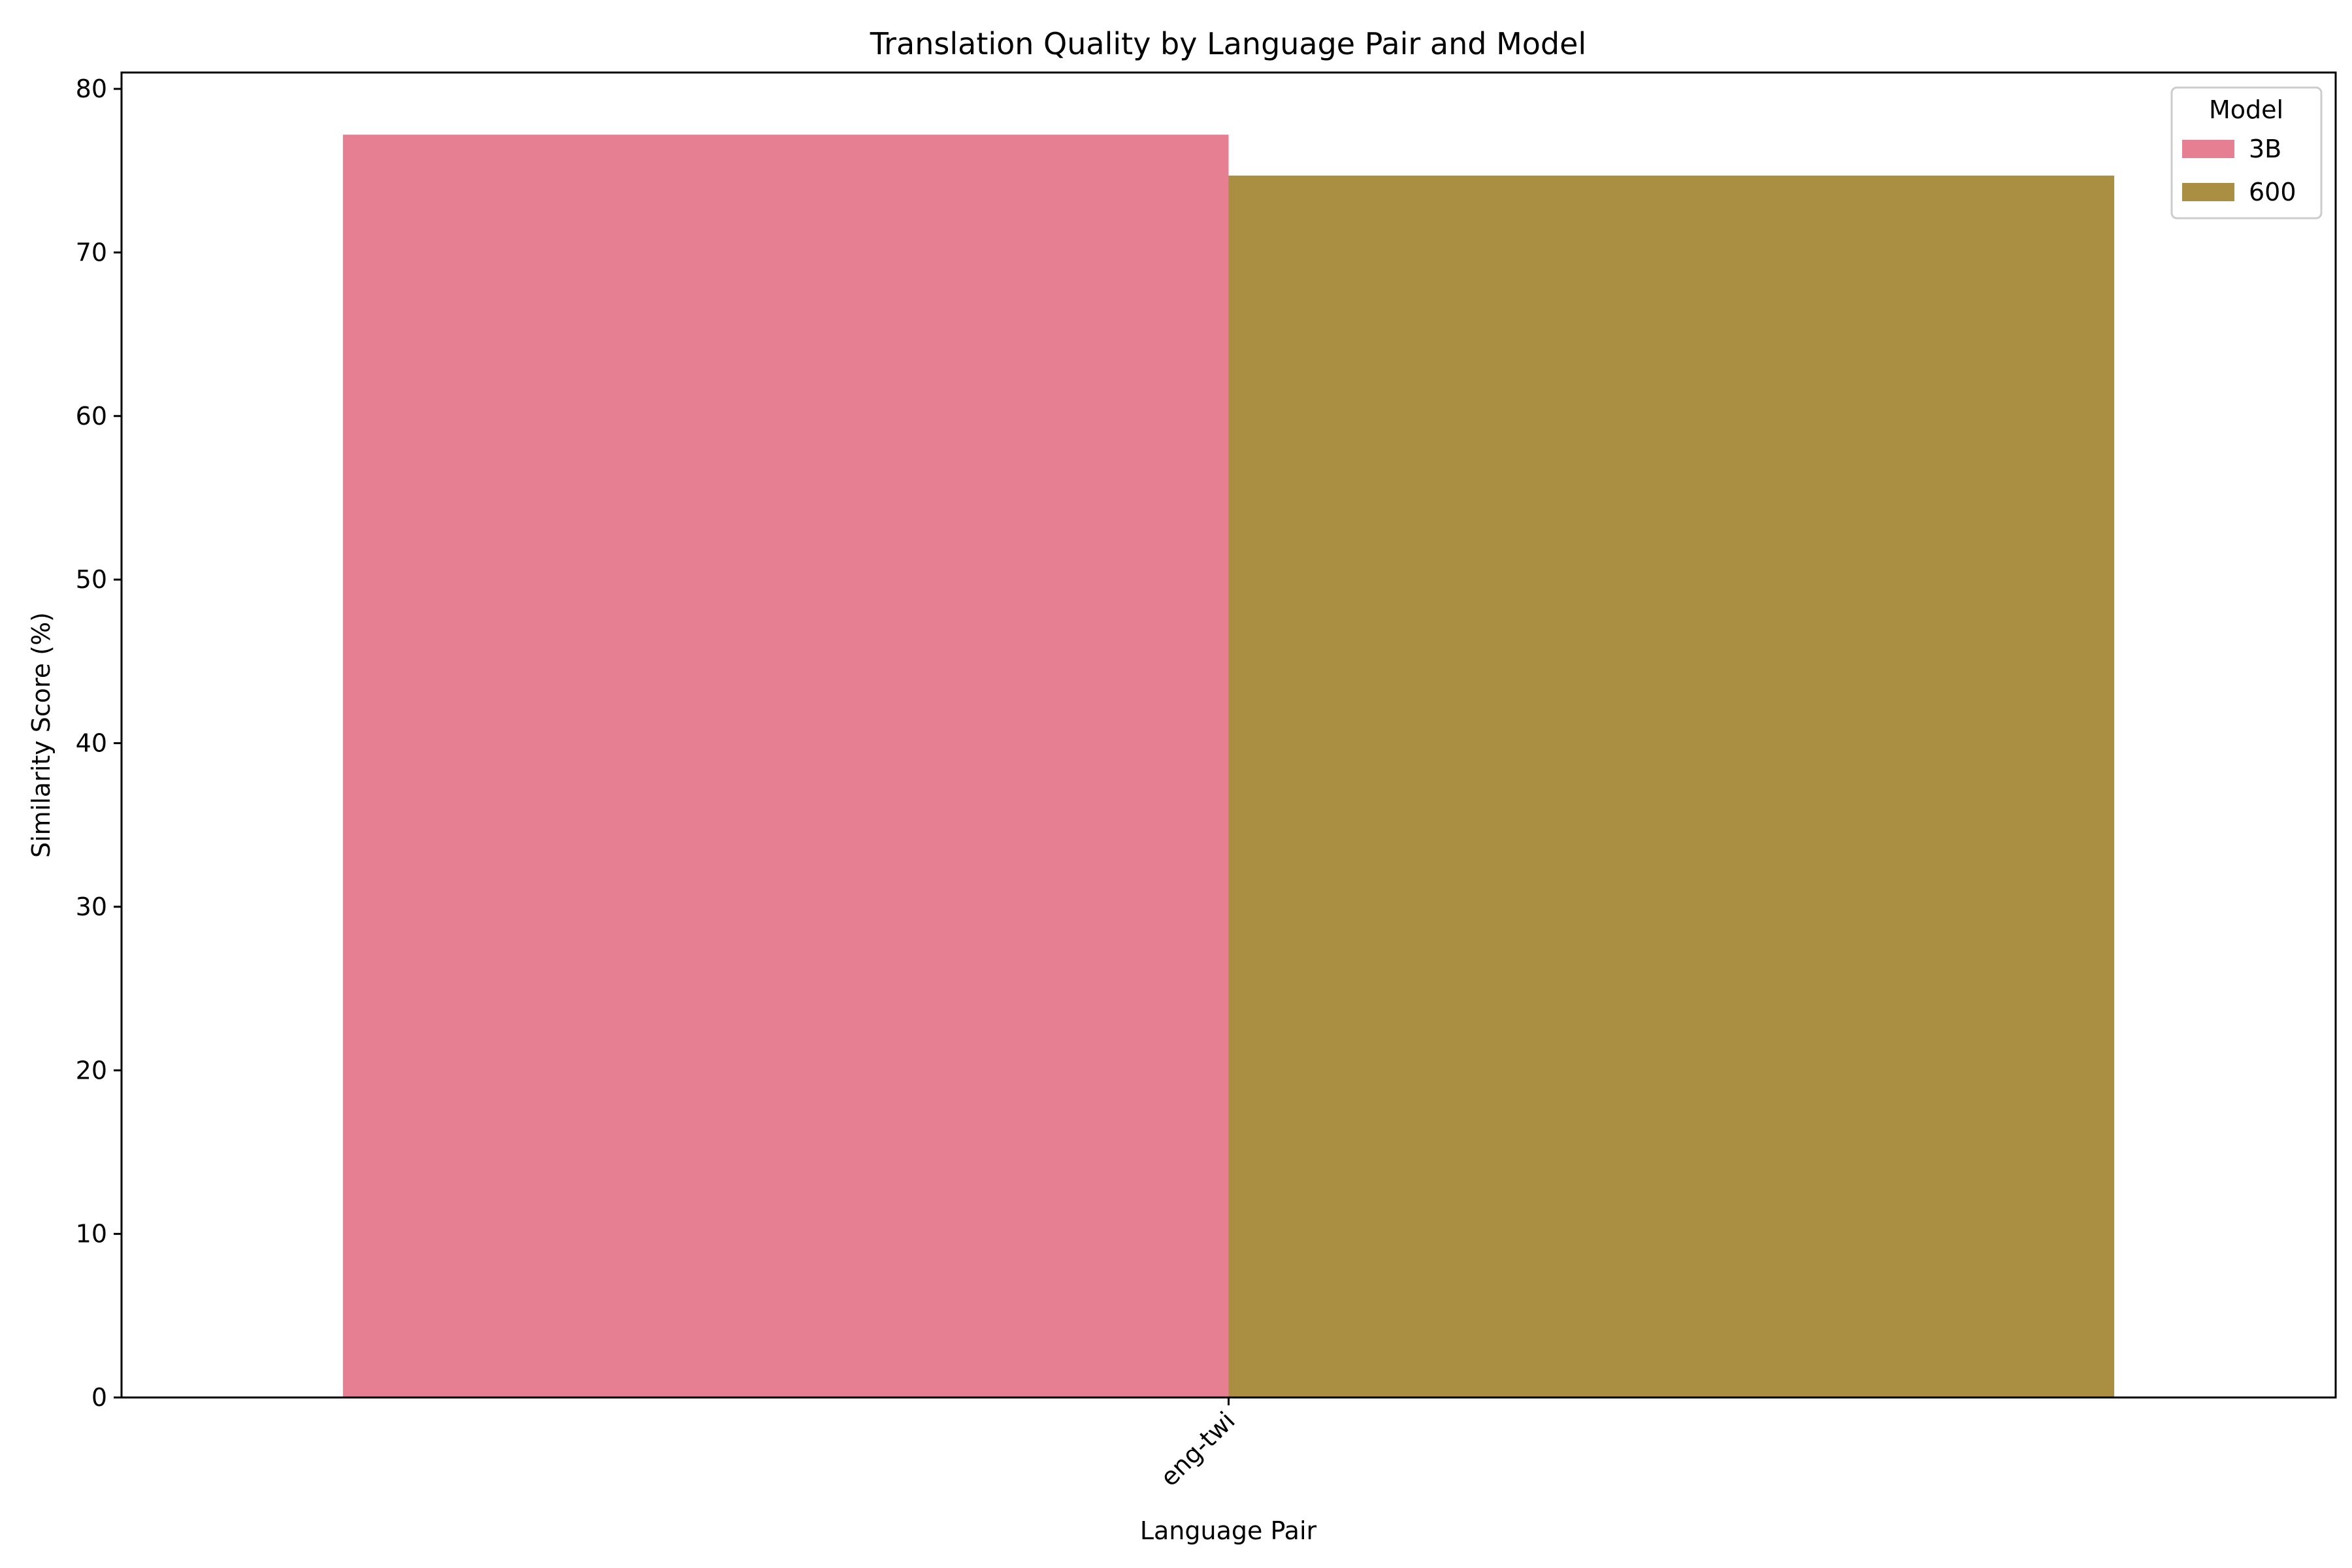  I want to click on legend-items: 3B 600, so click(2239, 170).